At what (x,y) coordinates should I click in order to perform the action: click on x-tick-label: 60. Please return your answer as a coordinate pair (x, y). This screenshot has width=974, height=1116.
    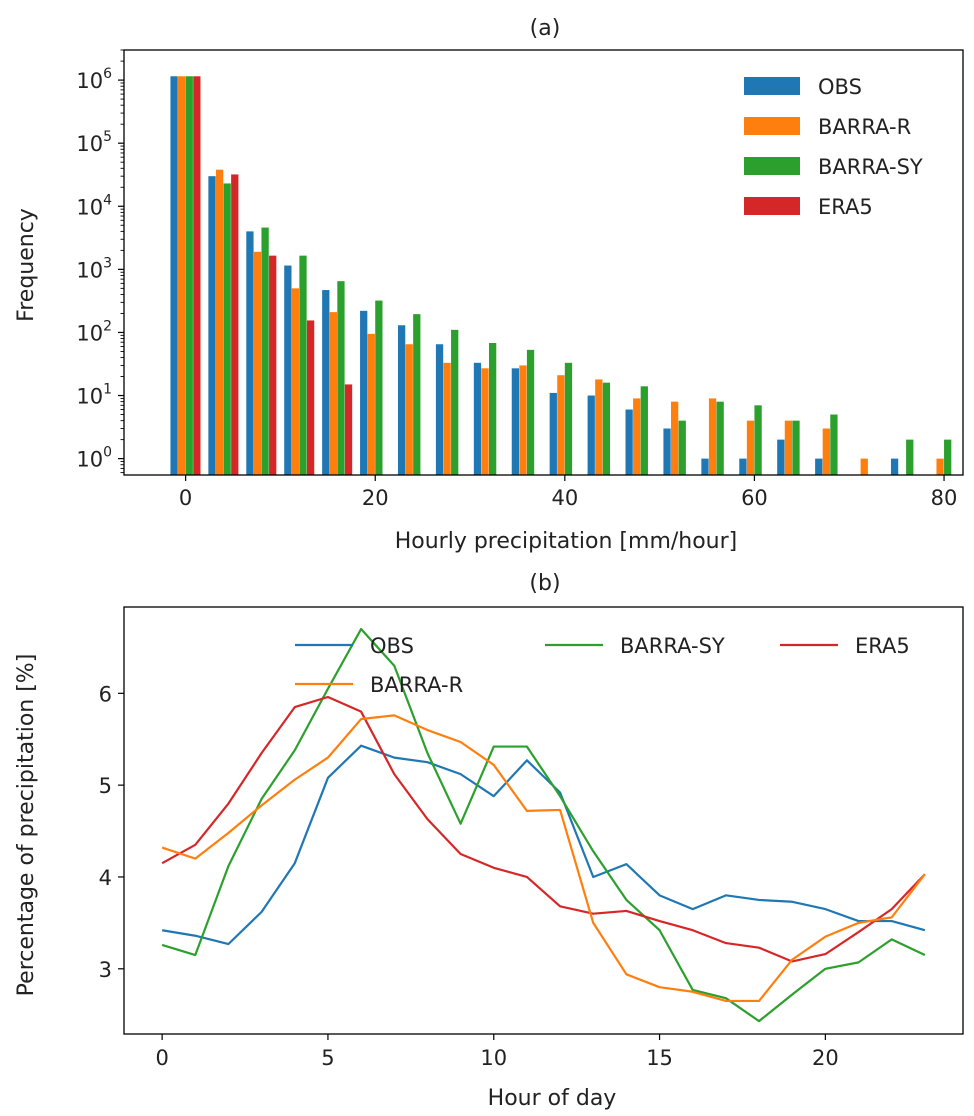
    Looking at the image, I should click on (754, 498).